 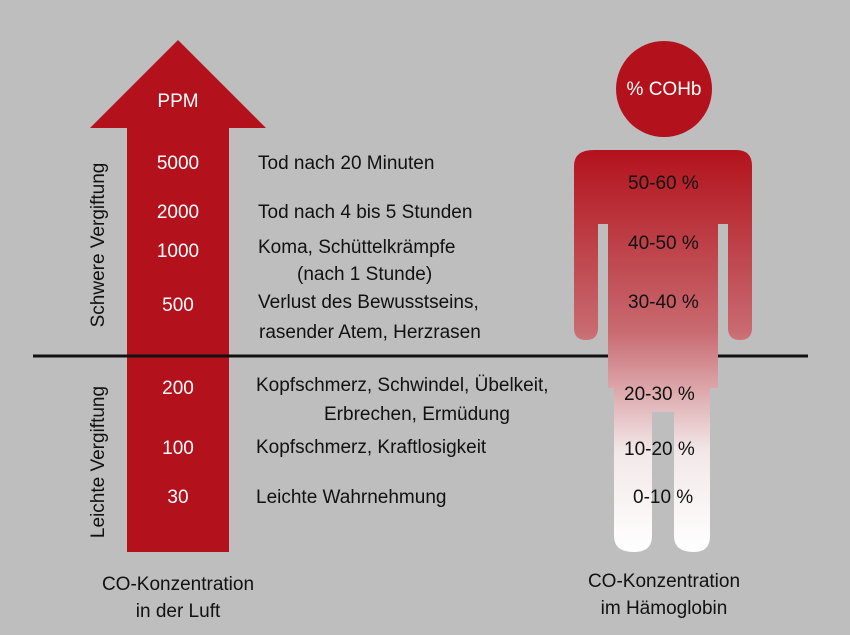 I want to click on cohb-range: 40-50 %, so click(x=663, y=243).